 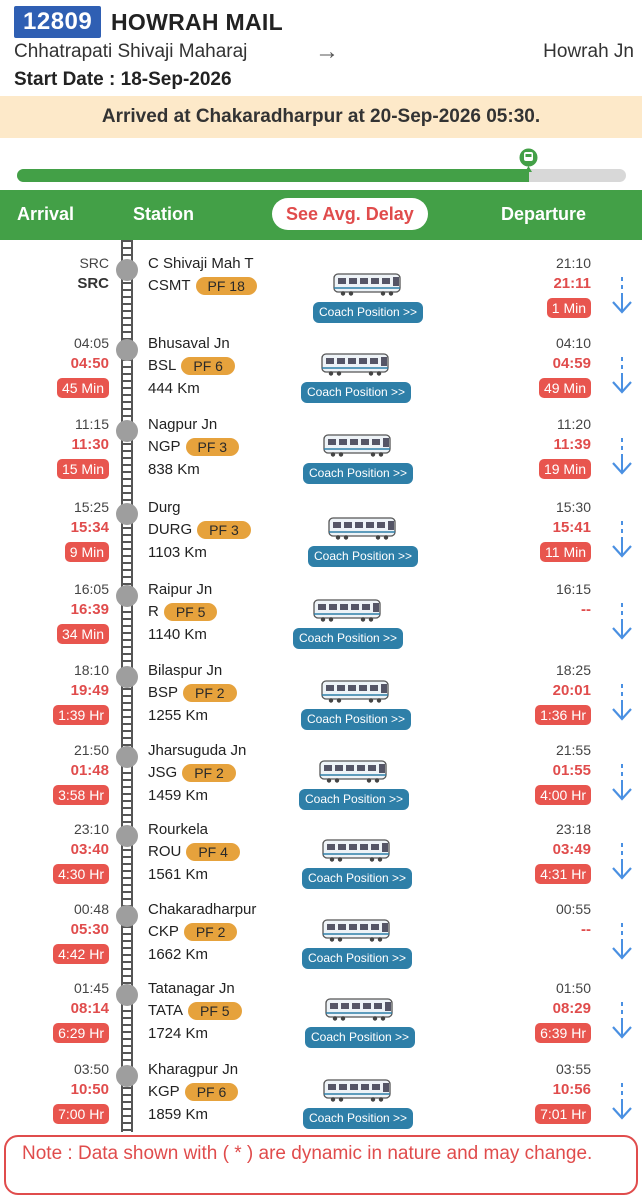 What do you see at coordinates (192, 693) in the screenshot?
I see `station-code-line: BSP PF 2` at bounding box center [192, 693].